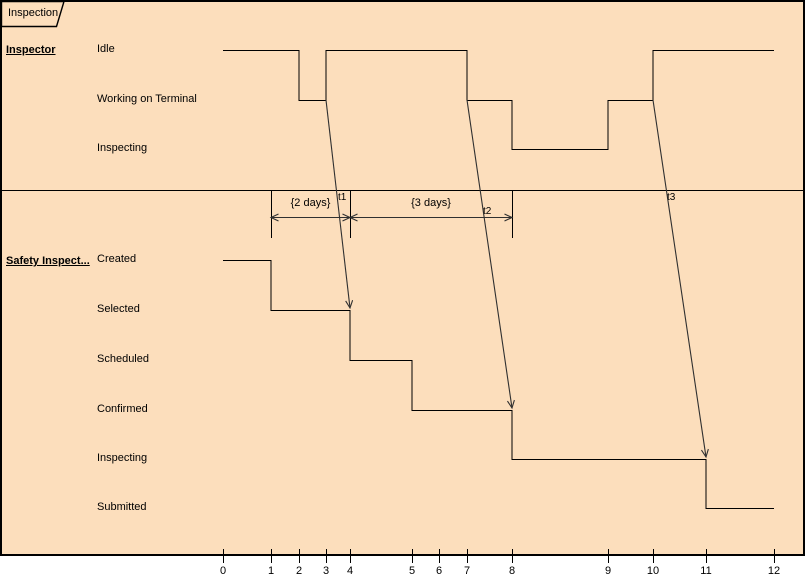 This screenshot has width=805, height=579. I want to click on frame-title-tab, so click(32, 14).